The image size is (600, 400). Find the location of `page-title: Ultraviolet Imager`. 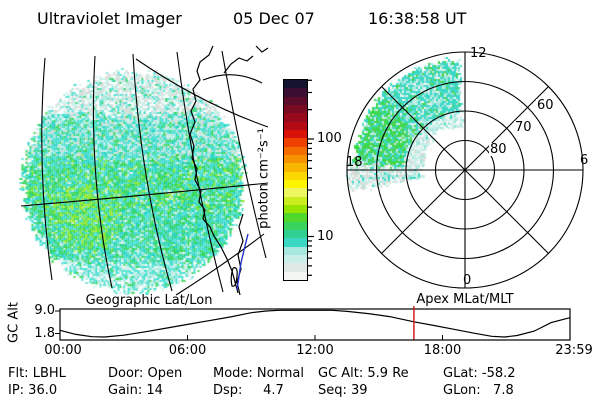

page-title: Ultraviolet Imager is located at coordinates (109, 18).